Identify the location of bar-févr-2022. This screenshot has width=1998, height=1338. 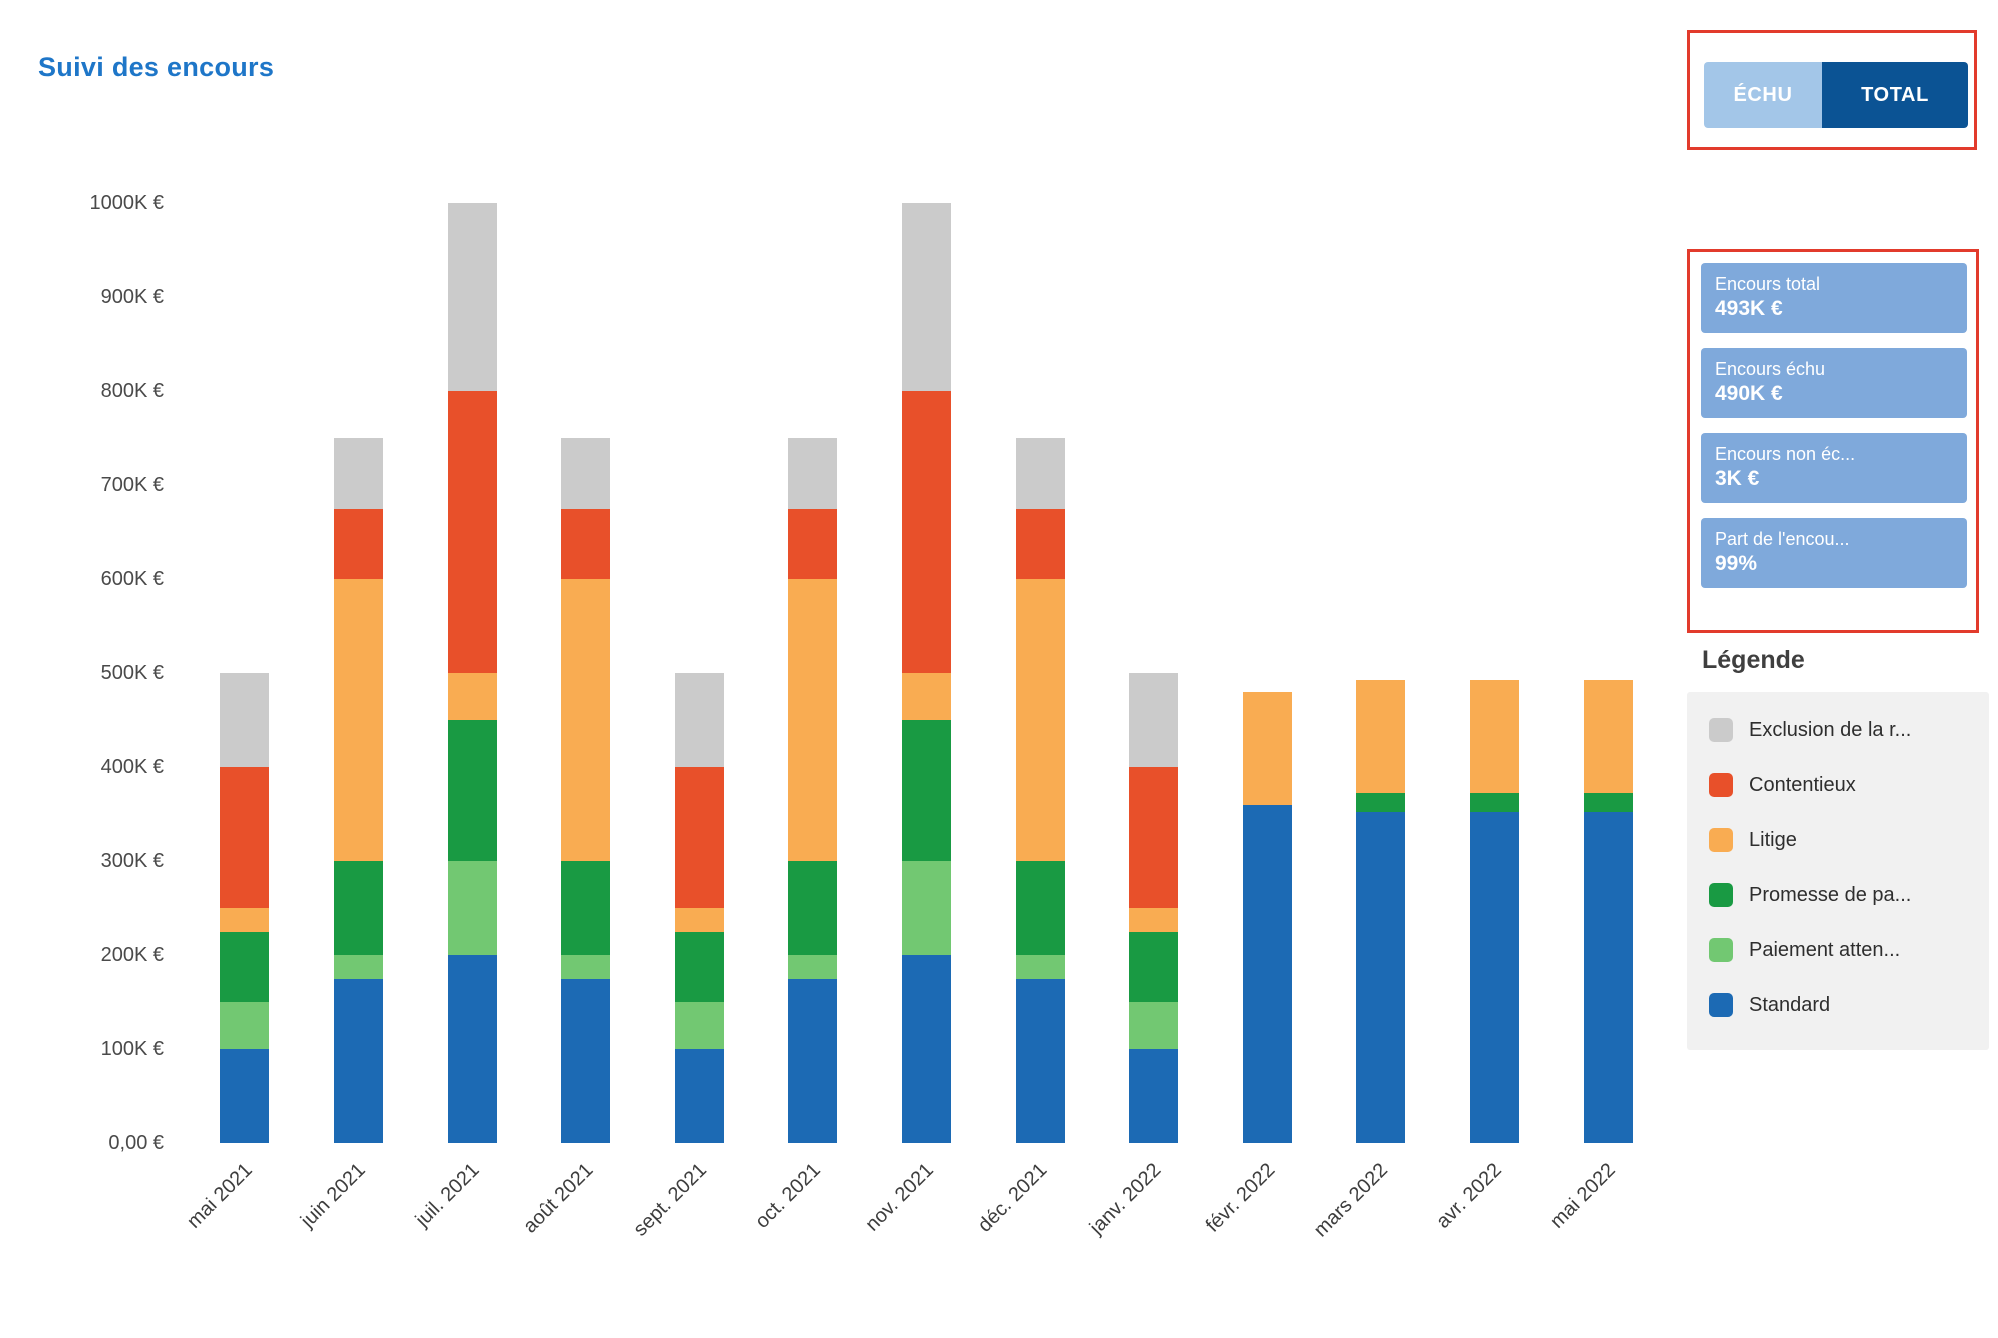
(1267, 917).